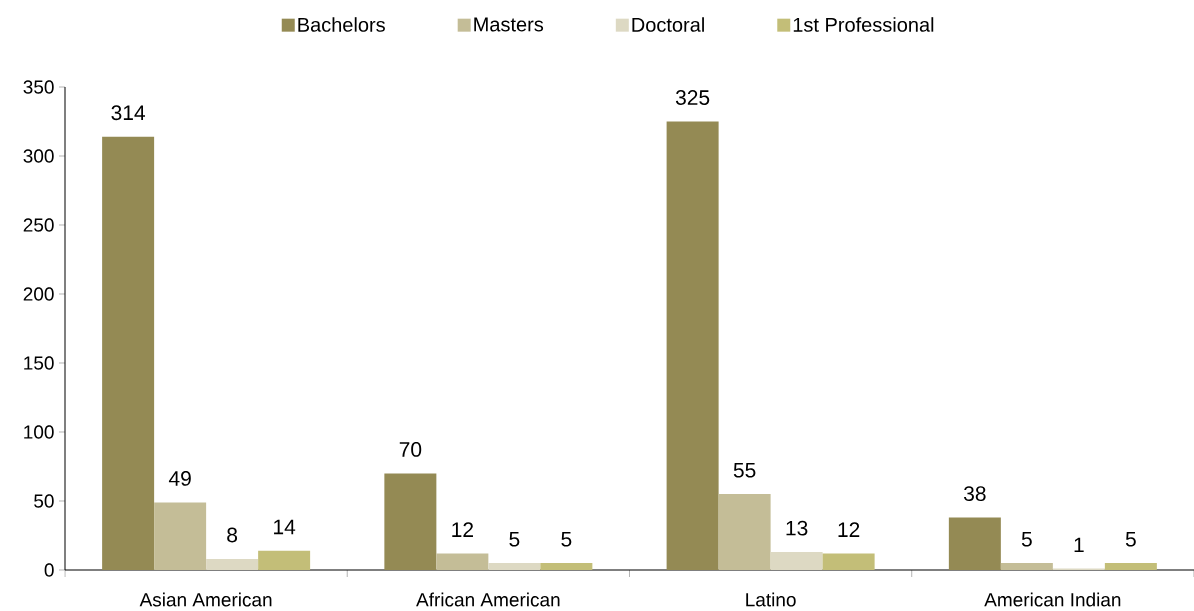  I want to click on legend-label: 1st Professional, so click(863, 24).